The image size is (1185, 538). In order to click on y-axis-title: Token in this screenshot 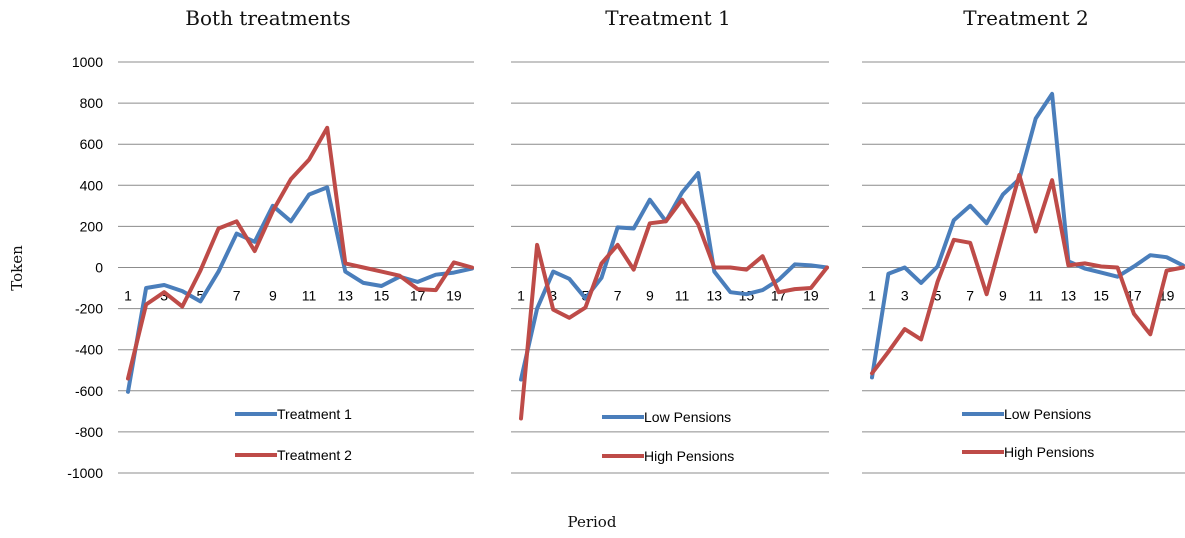, I will do `click(17, 268)`.